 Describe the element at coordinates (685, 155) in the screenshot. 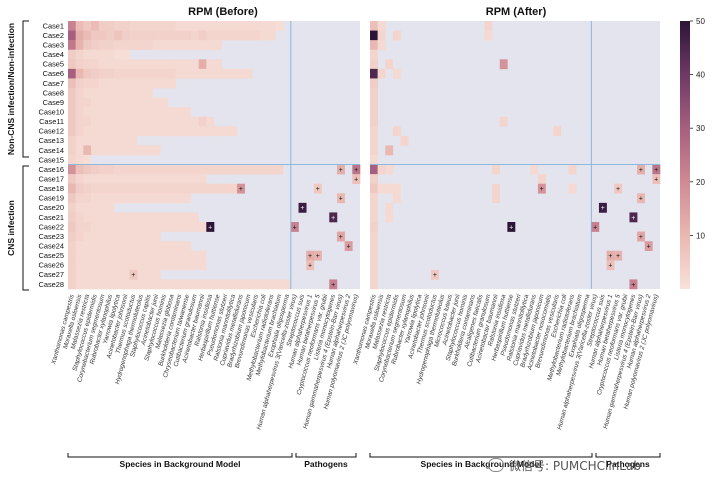

I see `colorbar` at that location.